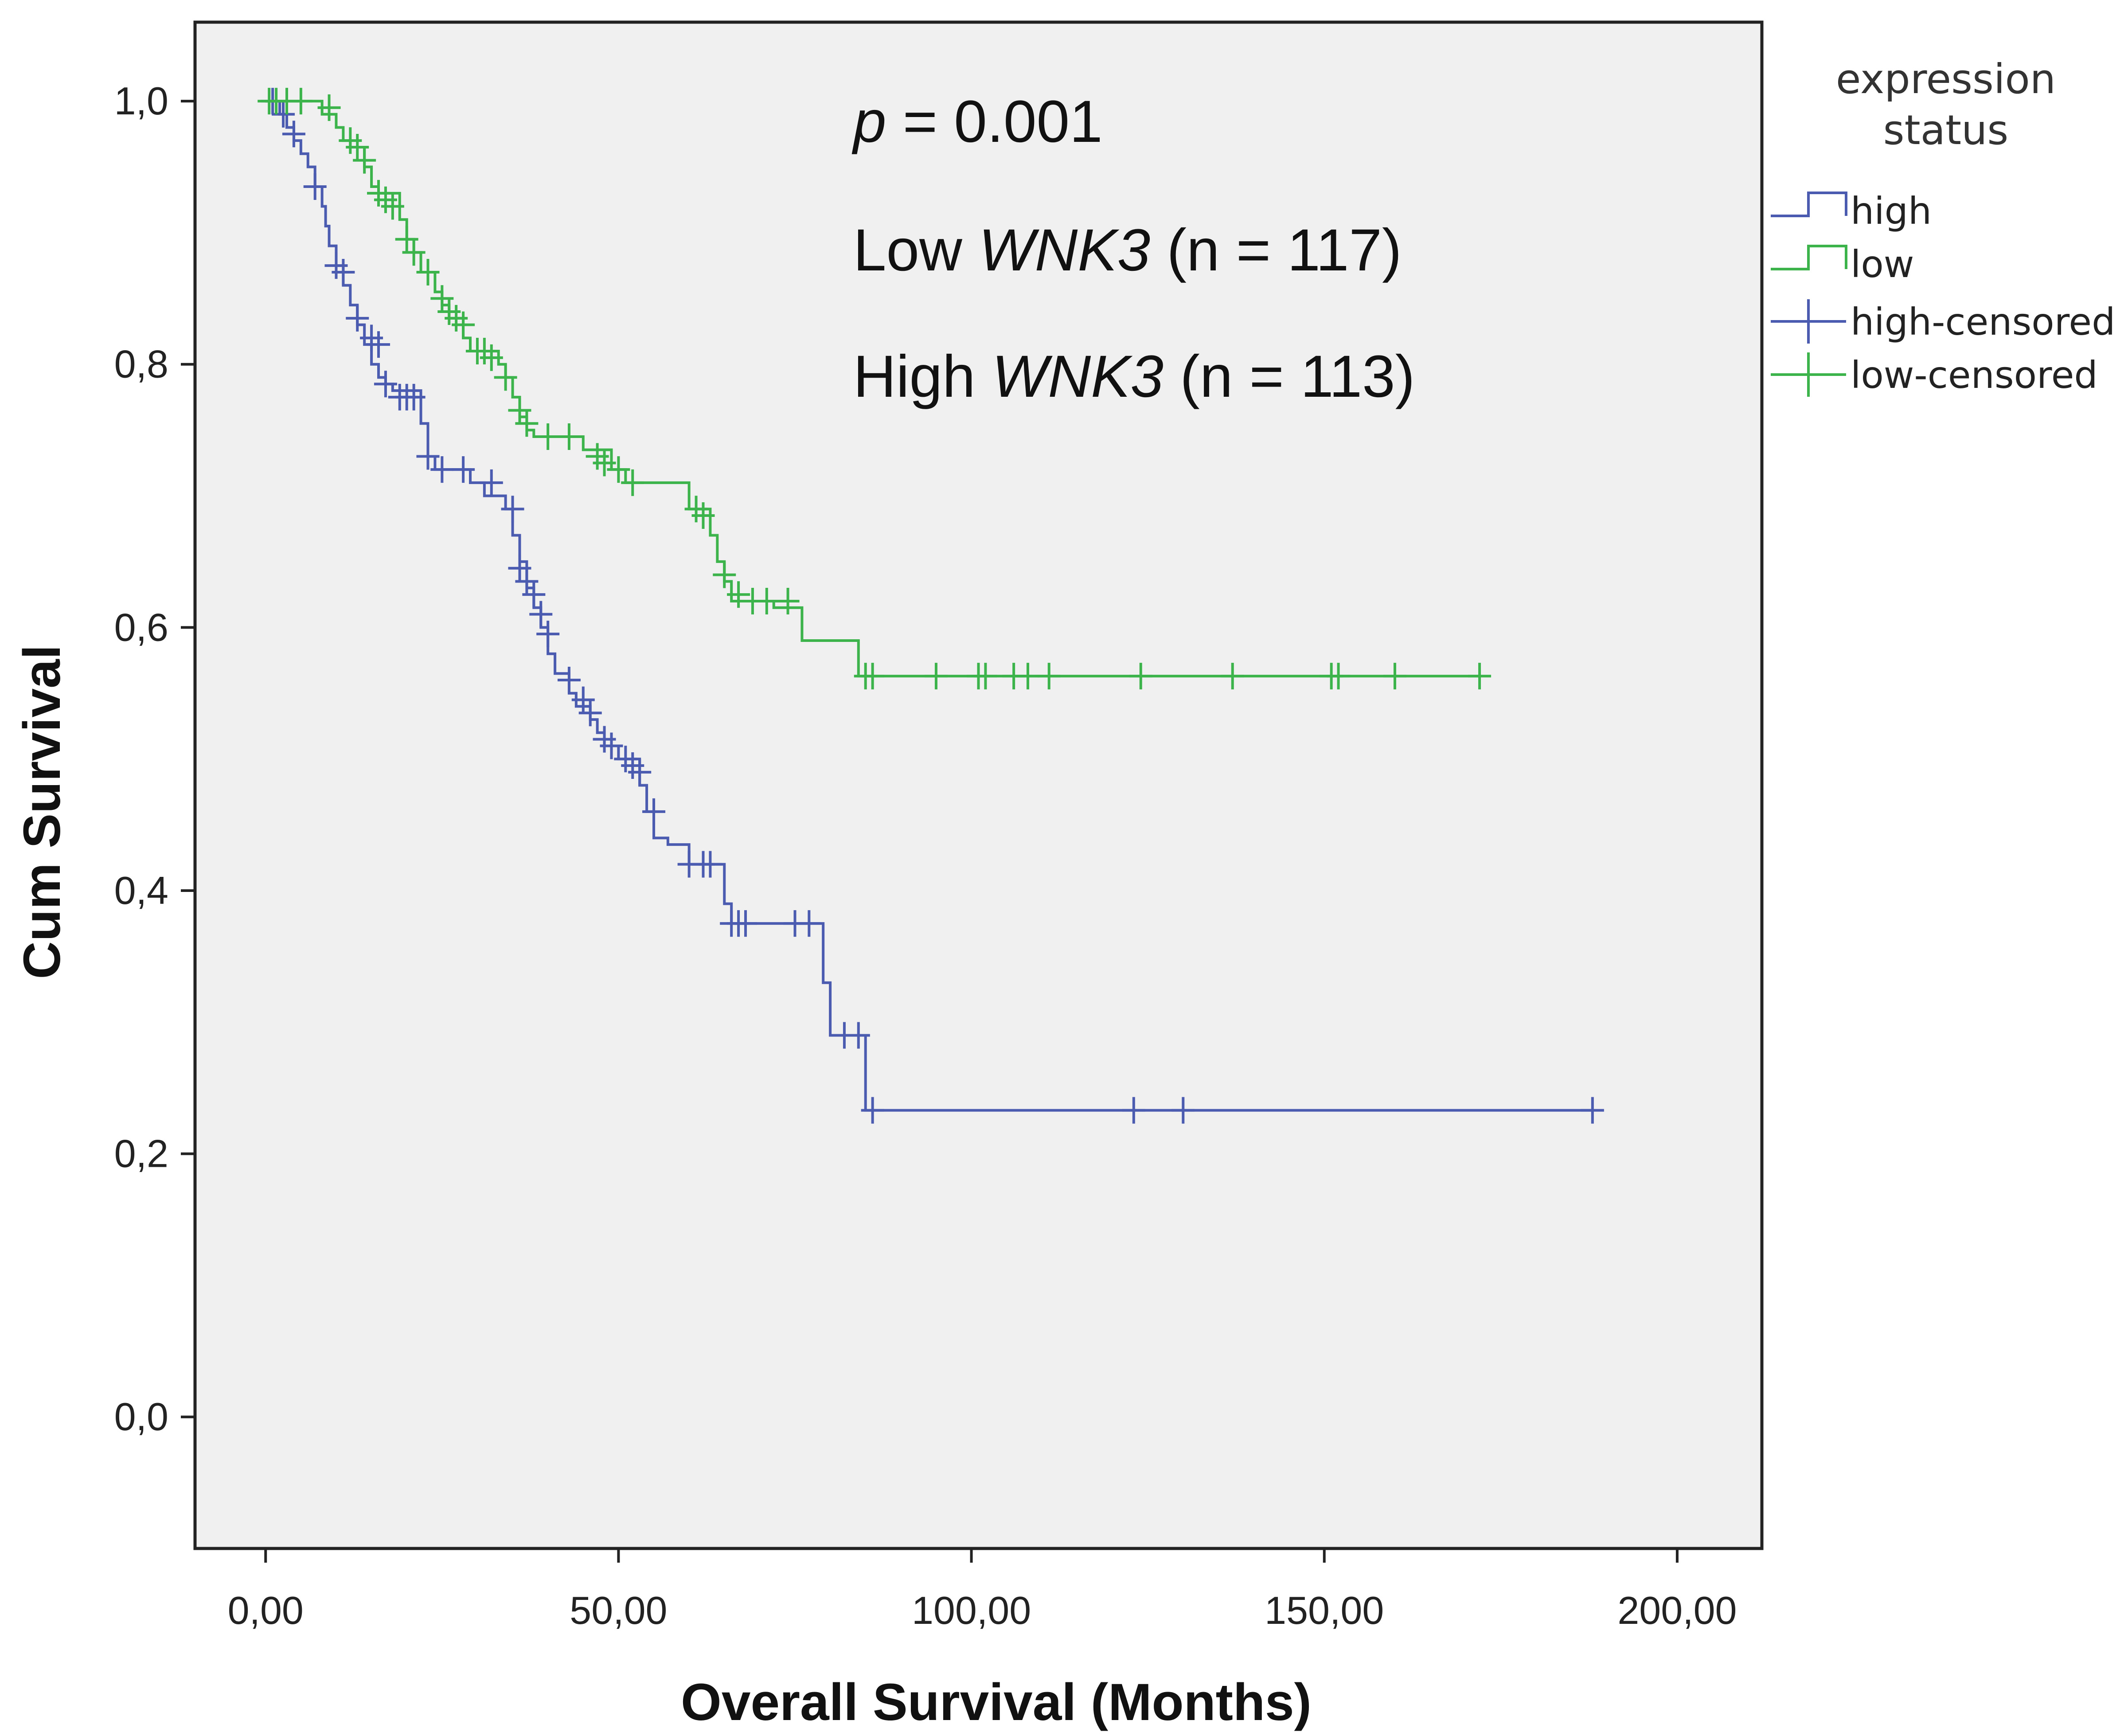 The height and width of the screenshot is (1736, 2128). Describe the element at coordinates (266, 1610) in the screenshot. I see `x-tick-label: 0,00` at that location.